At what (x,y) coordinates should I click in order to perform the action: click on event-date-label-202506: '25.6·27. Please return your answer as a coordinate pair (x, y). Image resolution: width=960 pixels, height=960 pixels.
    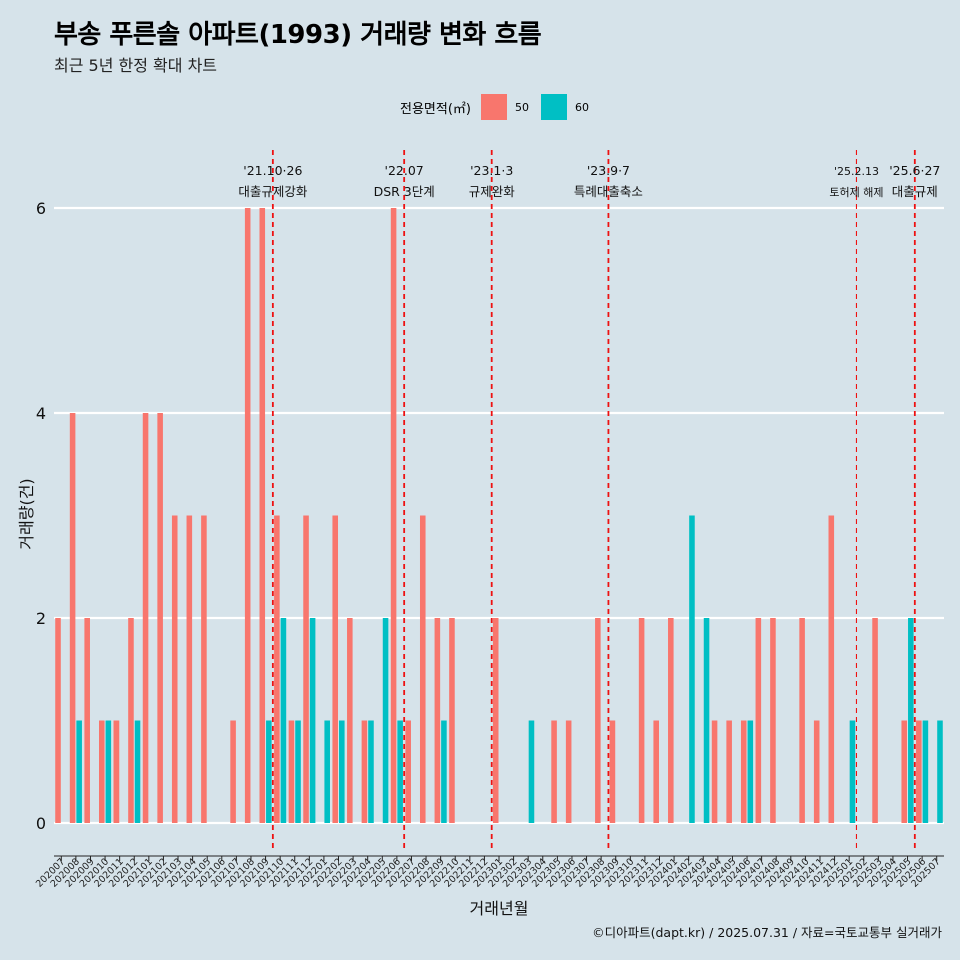
    Looking at the image, I should click on (914, 170).